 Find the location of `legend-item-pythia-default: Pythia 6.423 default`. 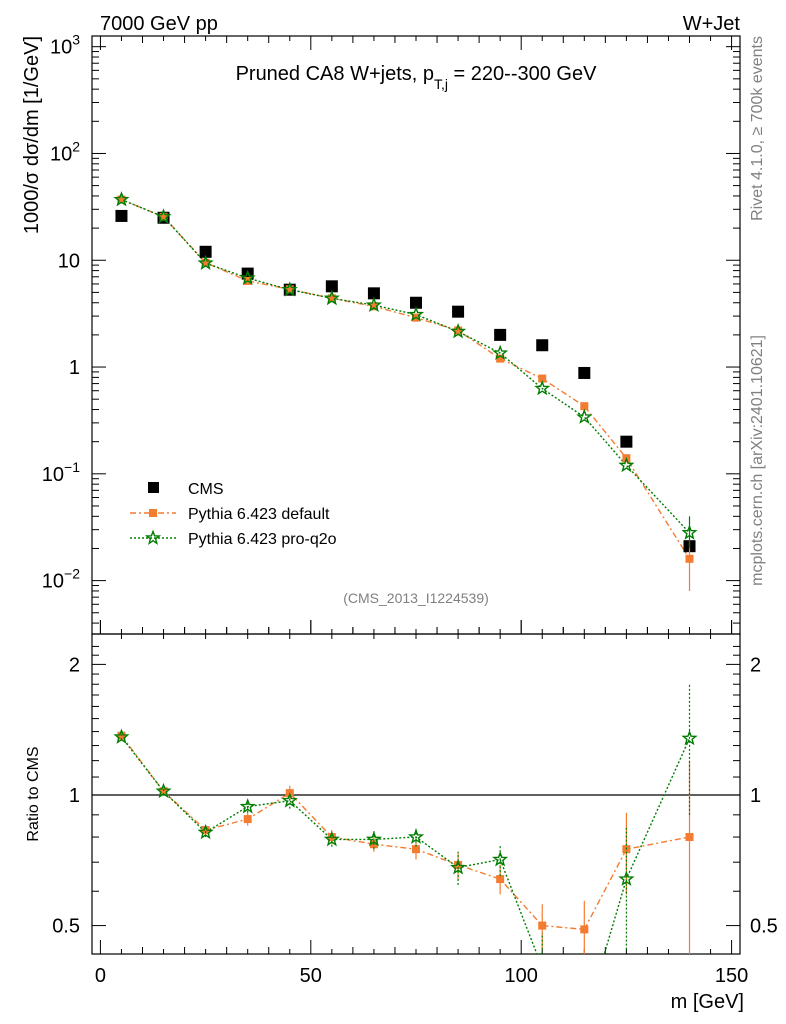

legend-item-pythia-default: Pythia 6.423 default is located at coordinates (230, 514).